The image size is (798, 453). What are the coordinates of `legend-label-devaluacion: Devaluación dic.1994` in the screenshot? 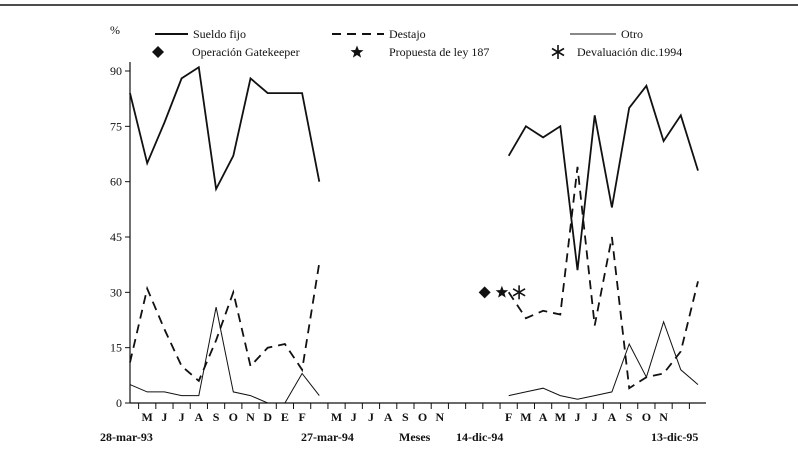 It's located at (629, 52).